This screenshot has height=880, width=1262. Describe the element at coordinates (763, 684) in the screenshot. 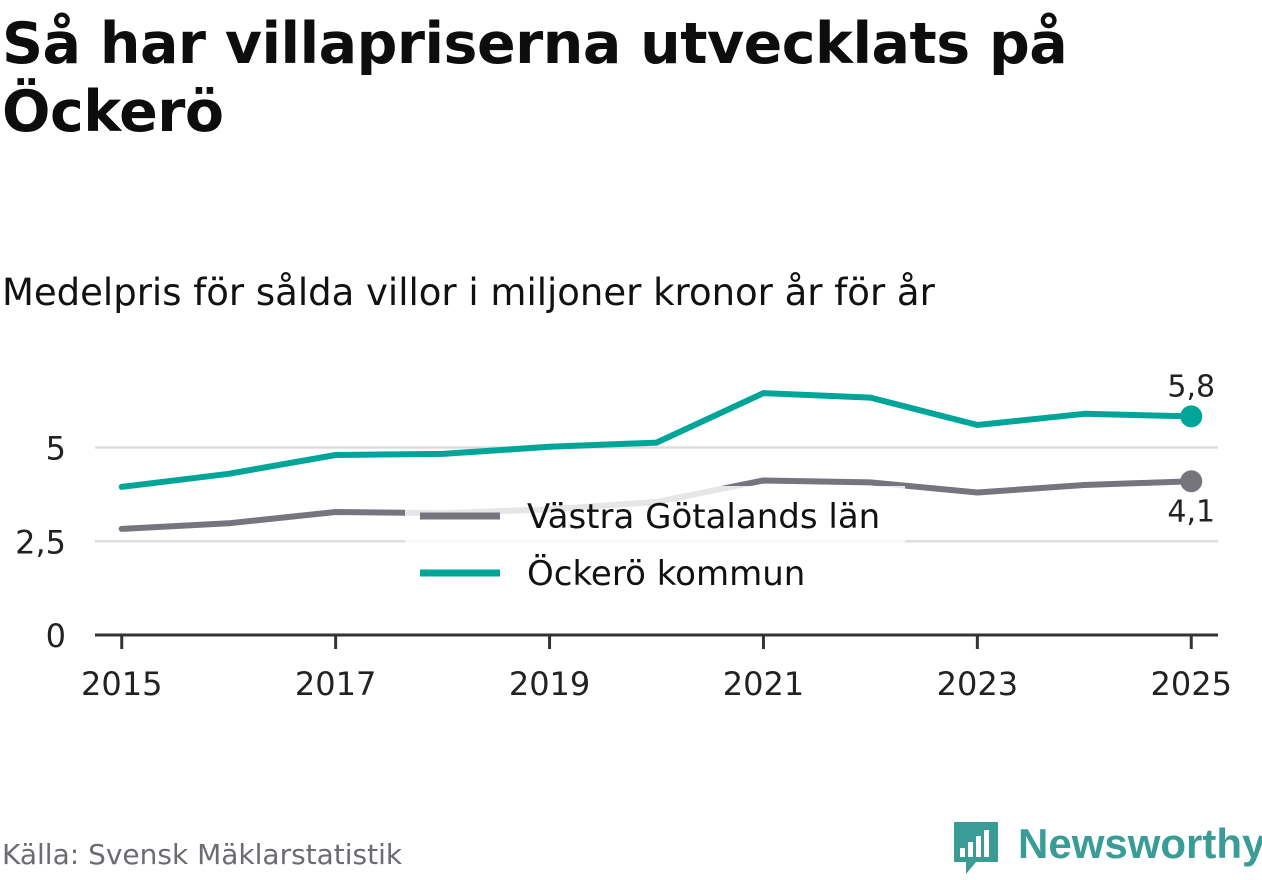

I see `x-tick-label: 2021` at that location.